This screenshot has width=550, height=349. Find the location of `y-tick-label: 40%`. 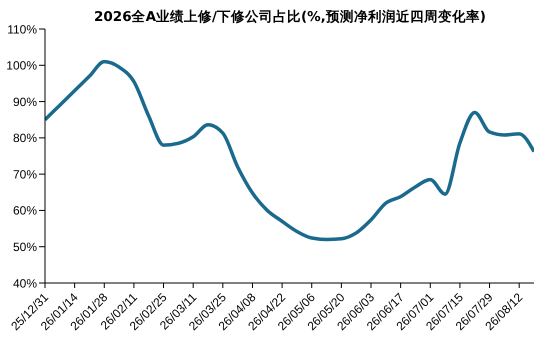

y-tick-label: 40% is located at coordinates (25, 283).